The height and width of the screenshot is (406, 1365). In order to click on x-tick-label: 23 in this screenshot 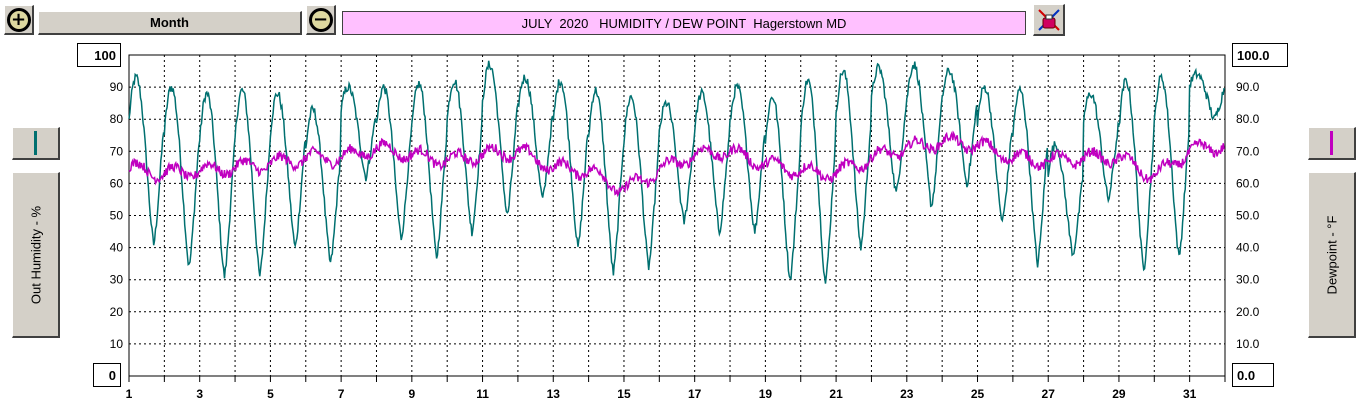, I will do `click(907, 394)`.